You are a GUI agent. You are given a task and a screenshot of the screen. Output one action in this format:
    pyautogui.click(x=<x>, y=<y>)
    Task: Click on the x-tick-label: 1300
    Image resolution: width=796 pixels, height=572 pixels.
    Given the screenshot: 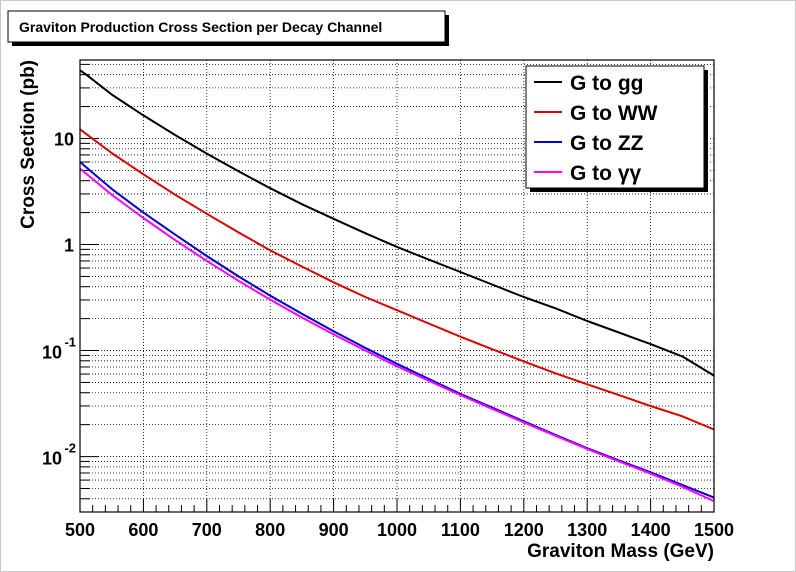 What is the action you would take?
    pyautogui.click(x=587, y=530)
    